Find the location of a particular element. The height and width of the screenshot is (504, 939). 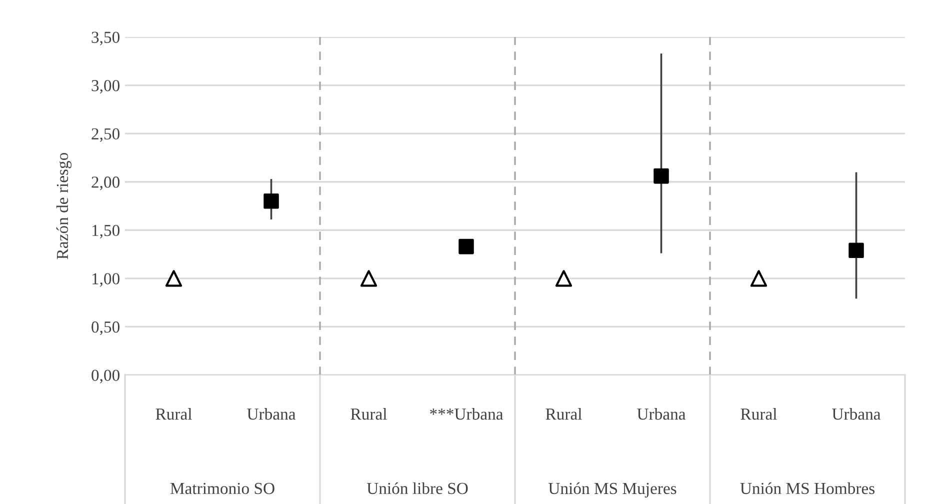

y-tick-label: 3,50 is located at coordinates (106, 39).